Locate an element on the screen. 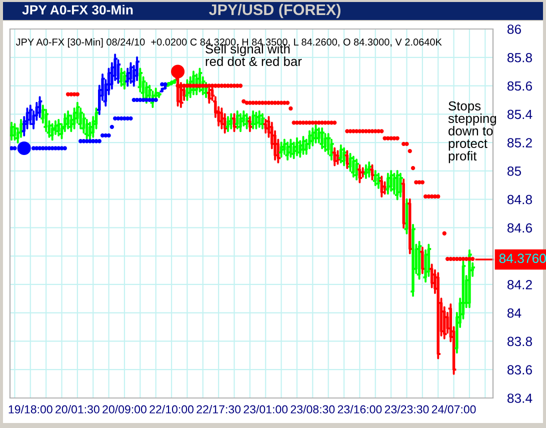 The height and width of the screenshot is (428, 546). text: JPY A0-FX 30-Min is located at coordinates (77, 9).